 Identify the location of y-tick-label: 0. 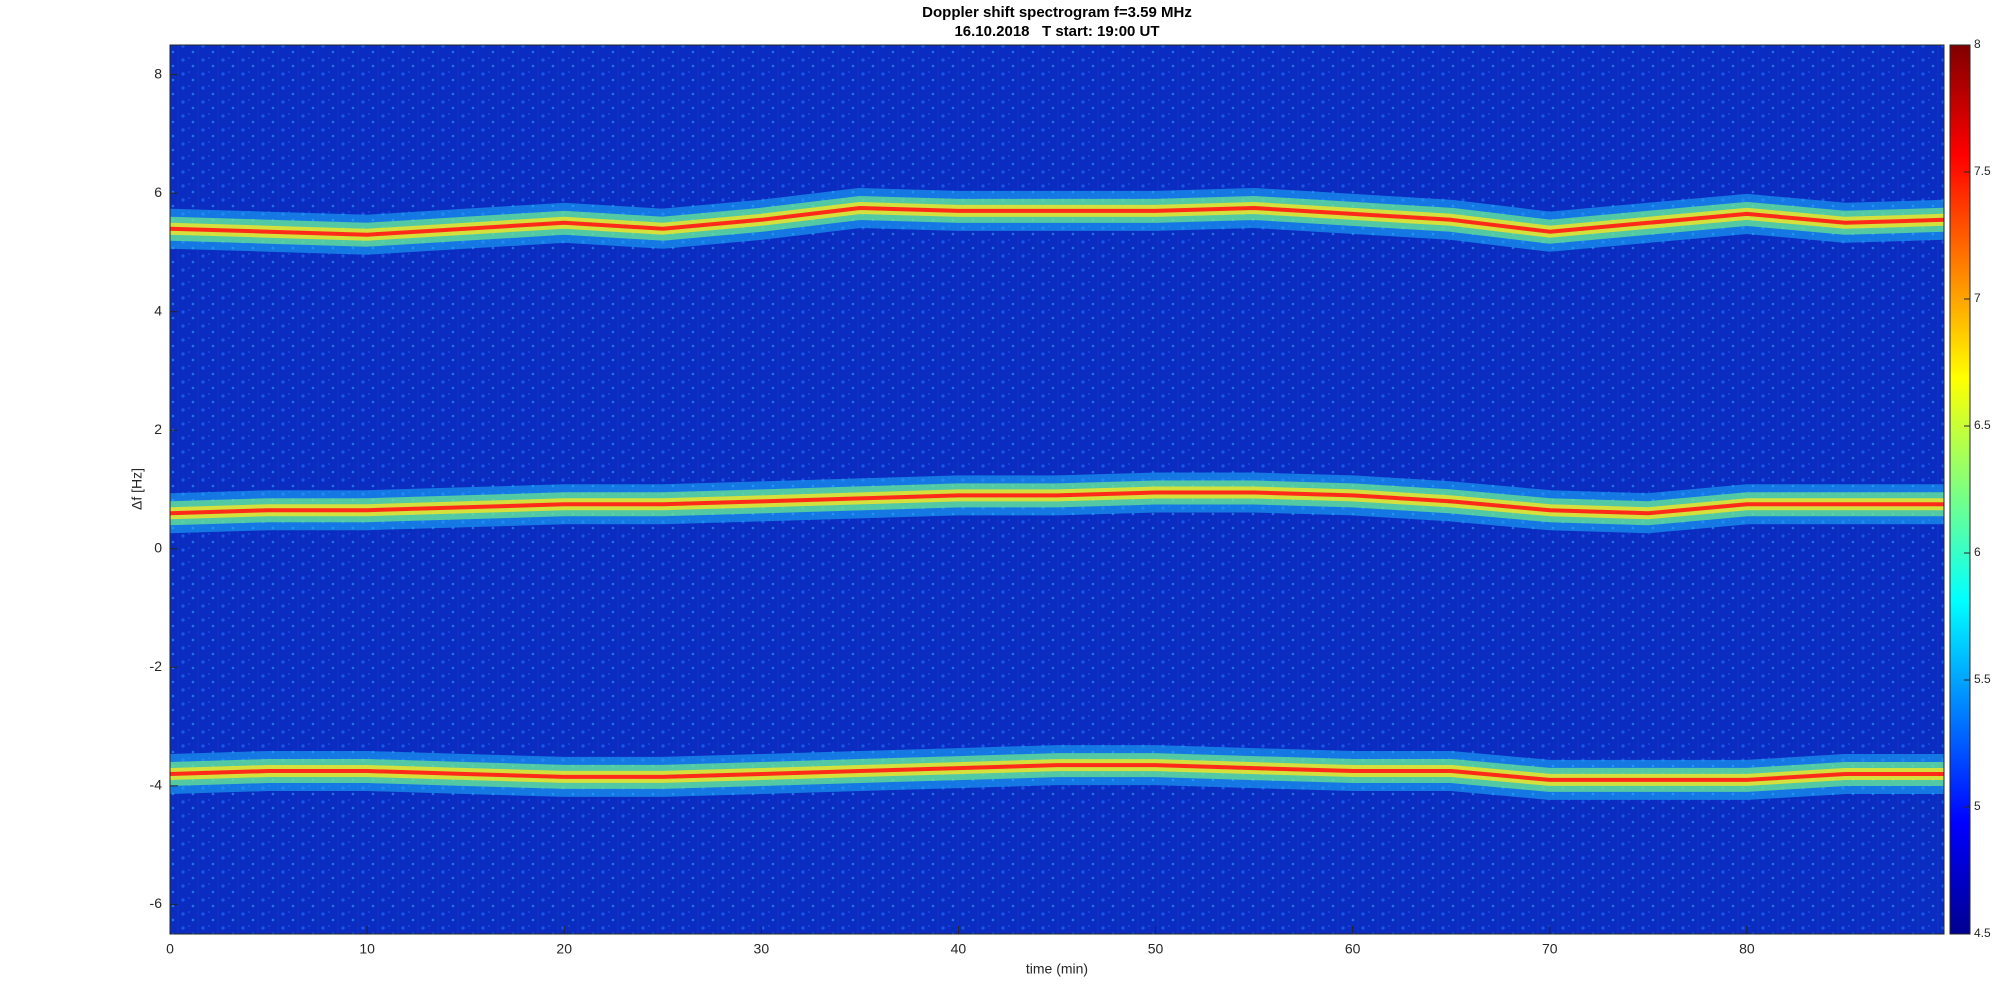
(158, 547).